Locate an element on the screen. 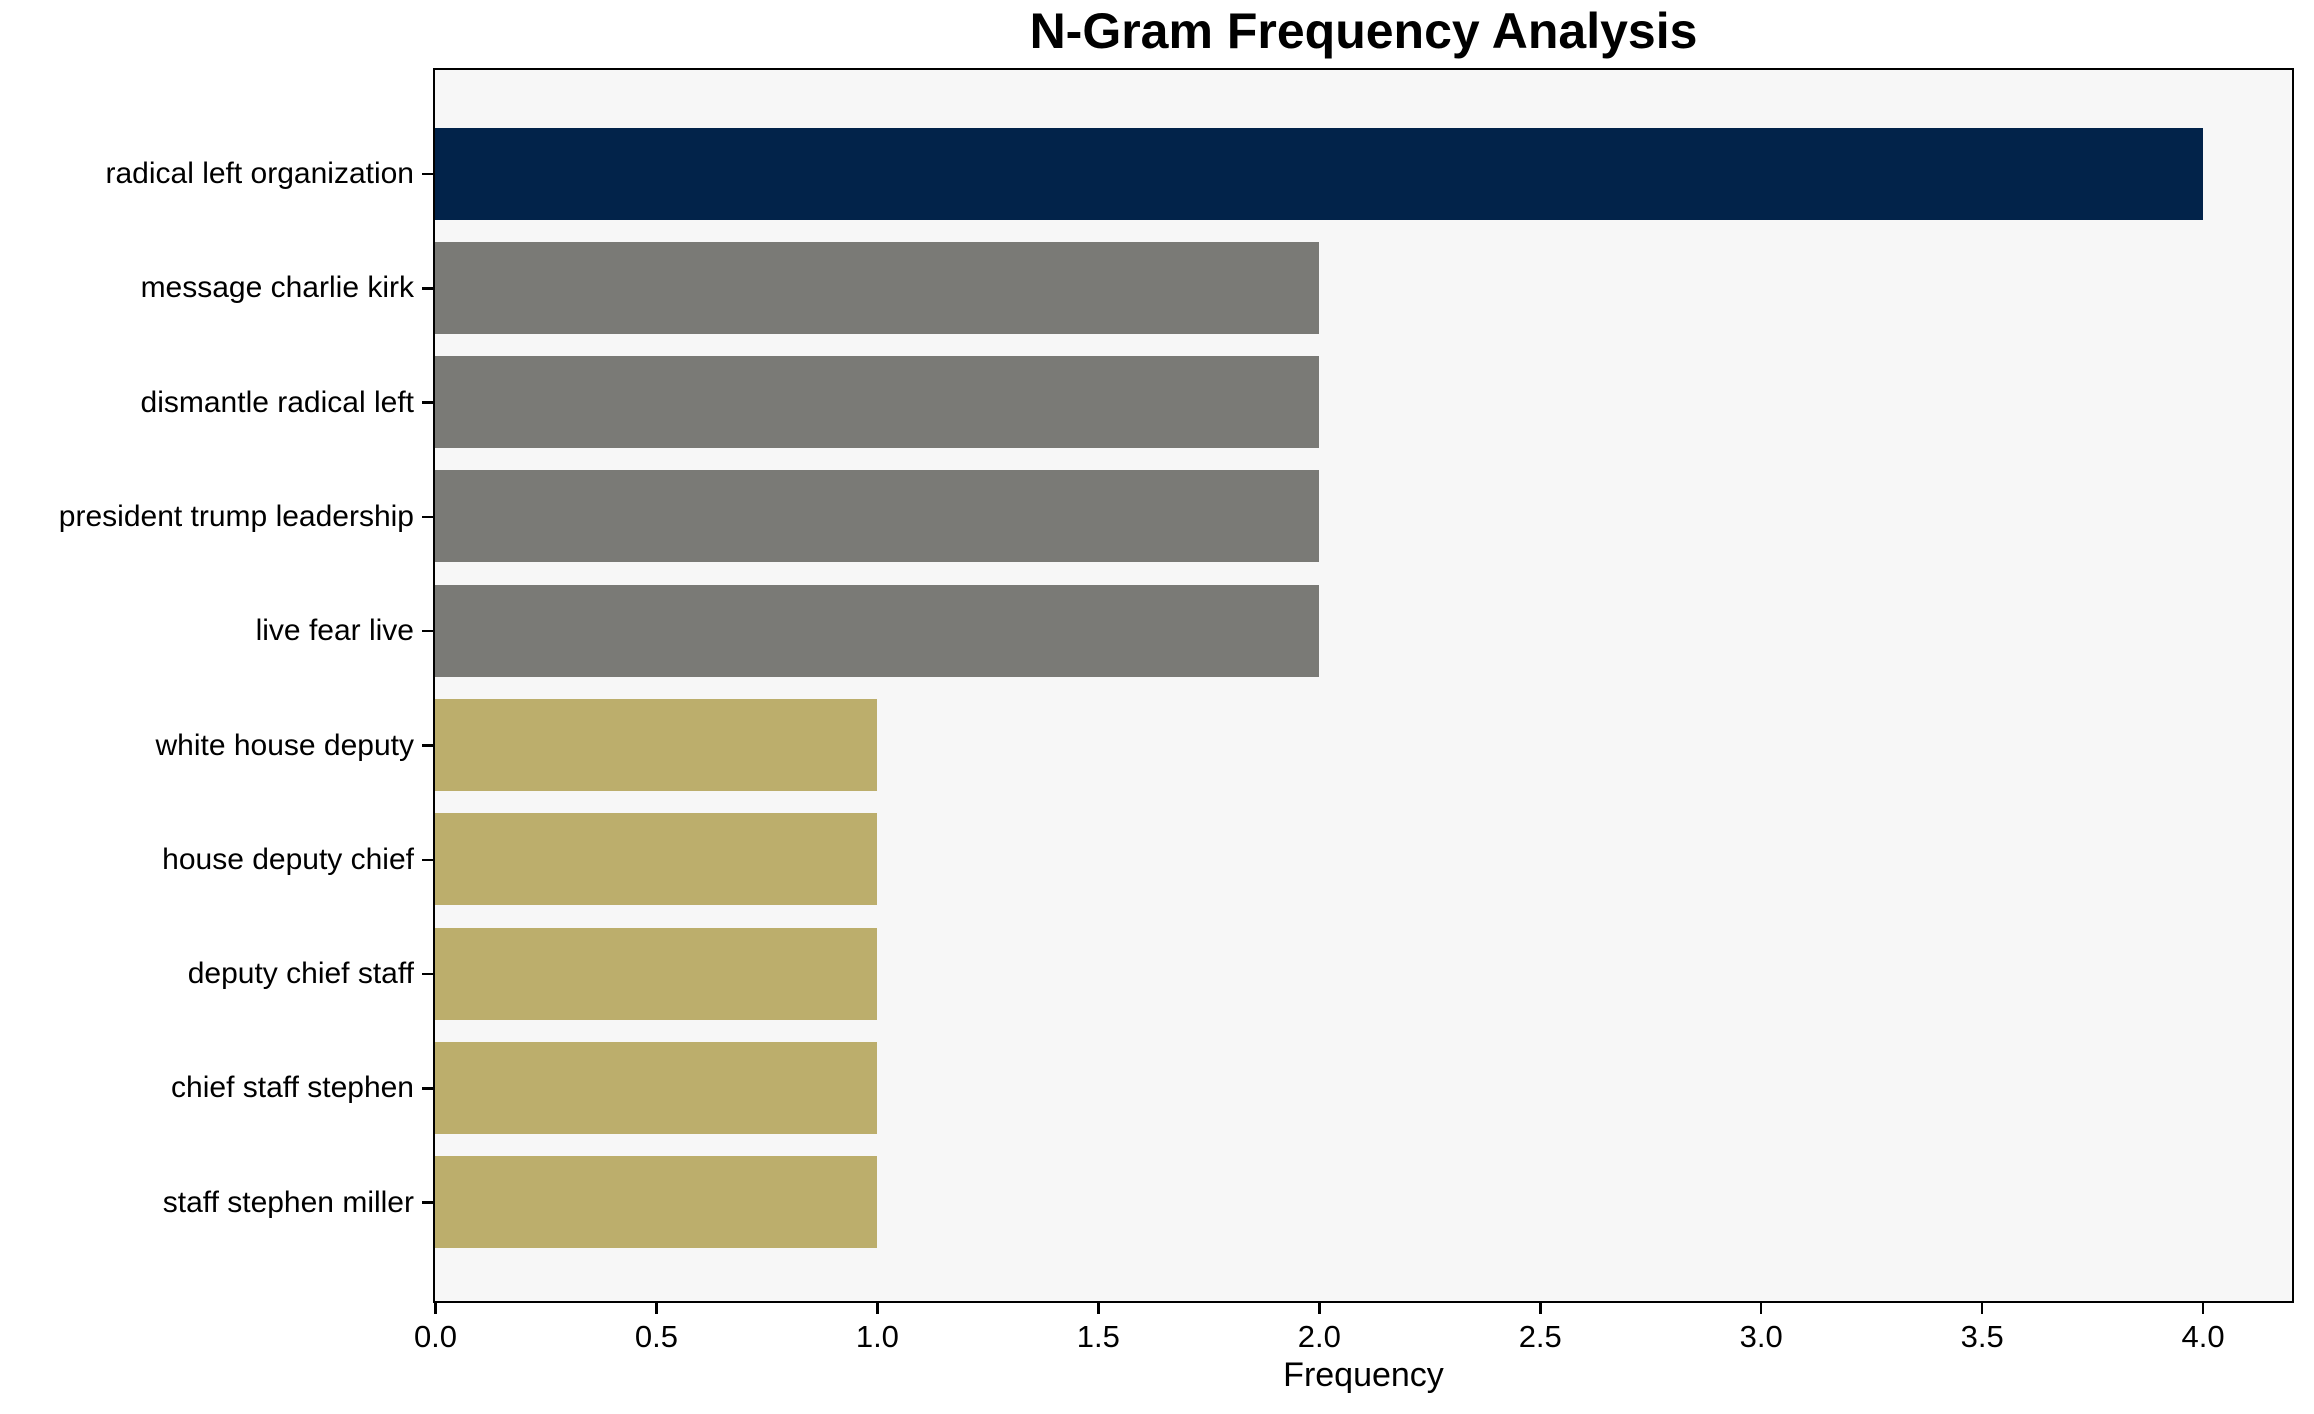 The width and height of the screenshot is (2314, 1414). bar-house-deputy-chief is located at coordinates (656, 859).